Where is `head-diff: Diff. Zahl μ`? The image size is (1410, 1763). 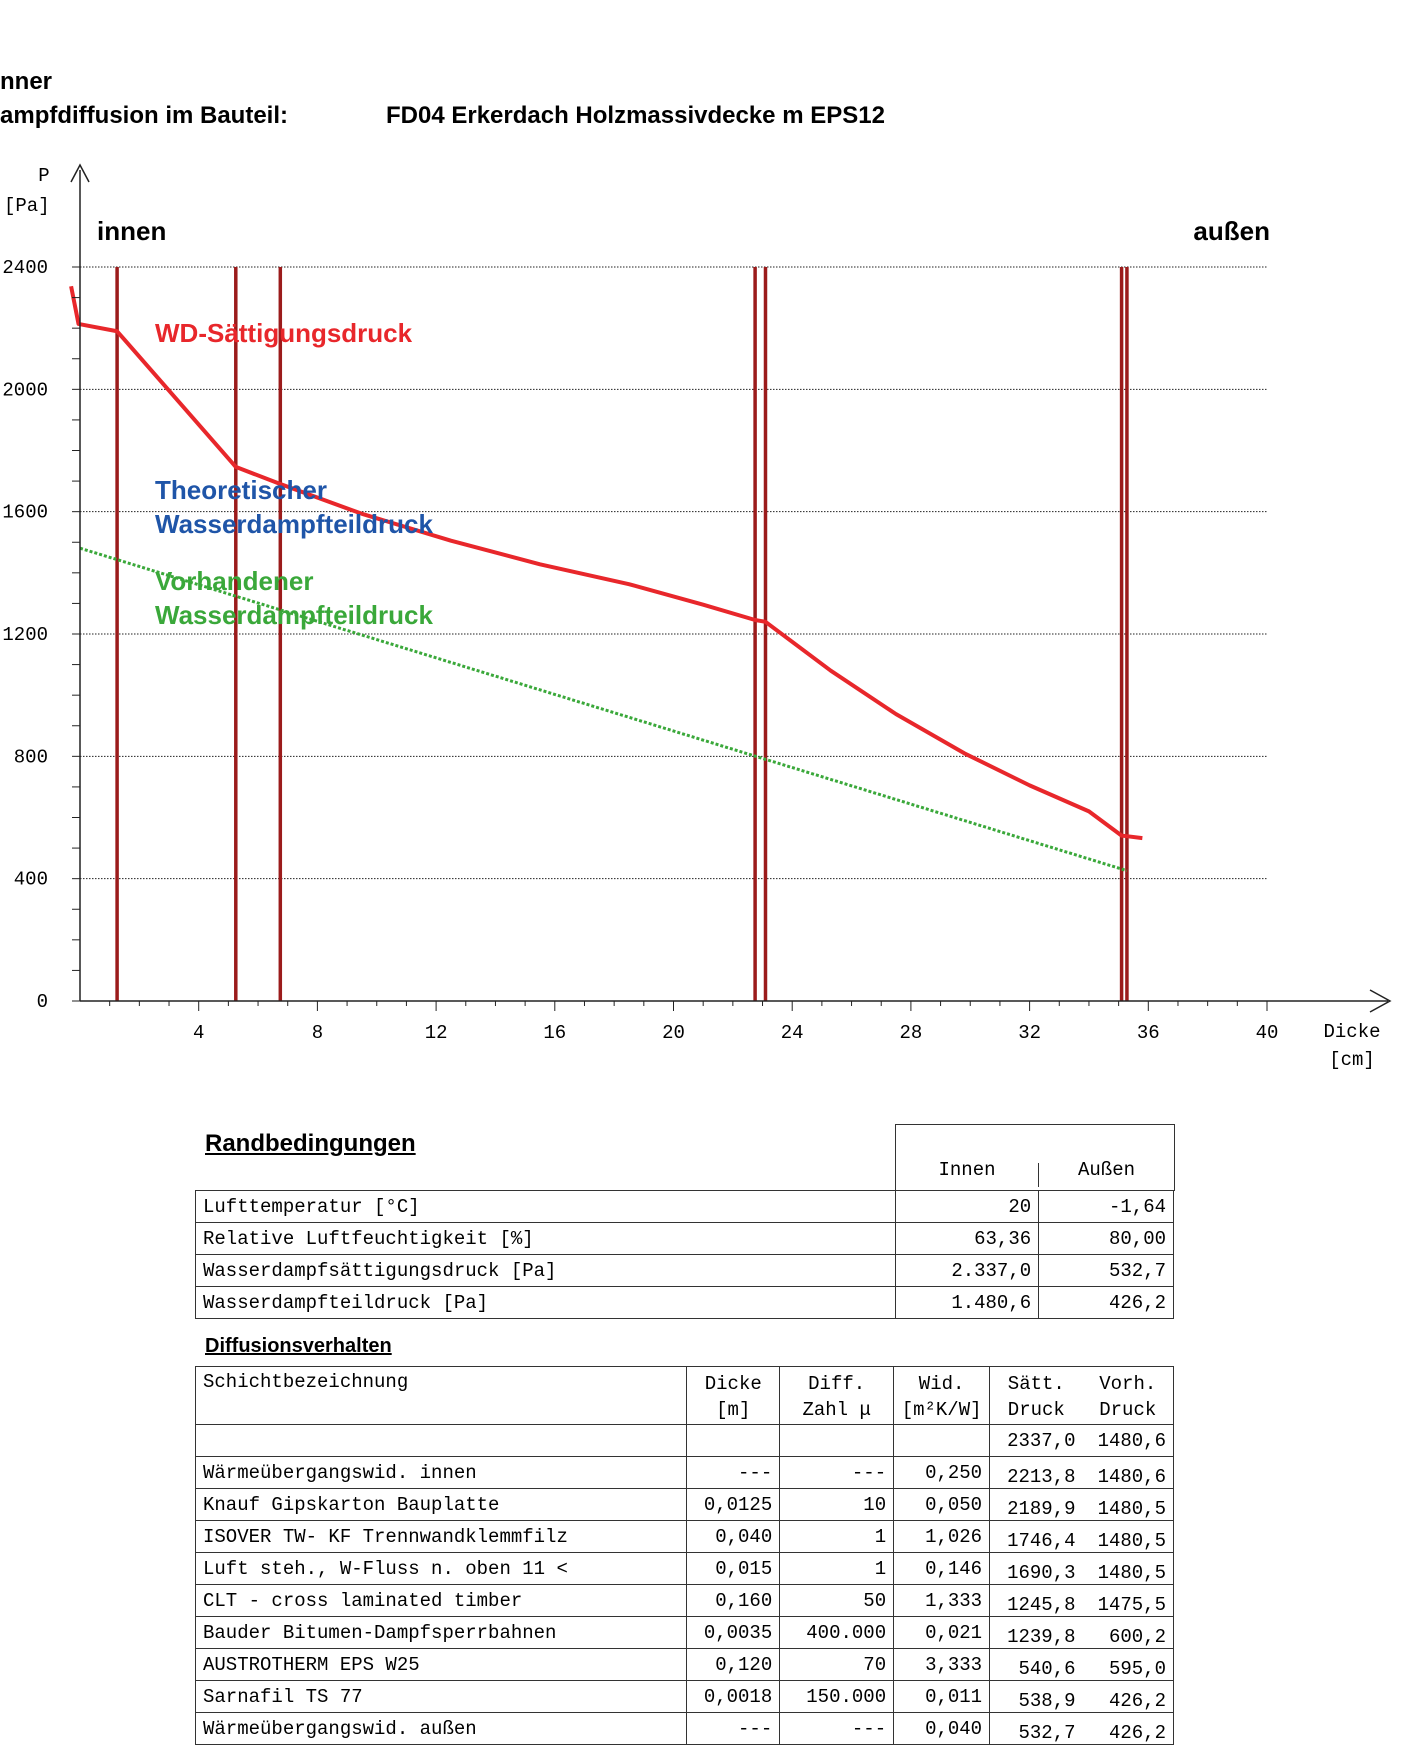 head-diff: Diff. Zahl μ is located at coordinates (837, 1395).